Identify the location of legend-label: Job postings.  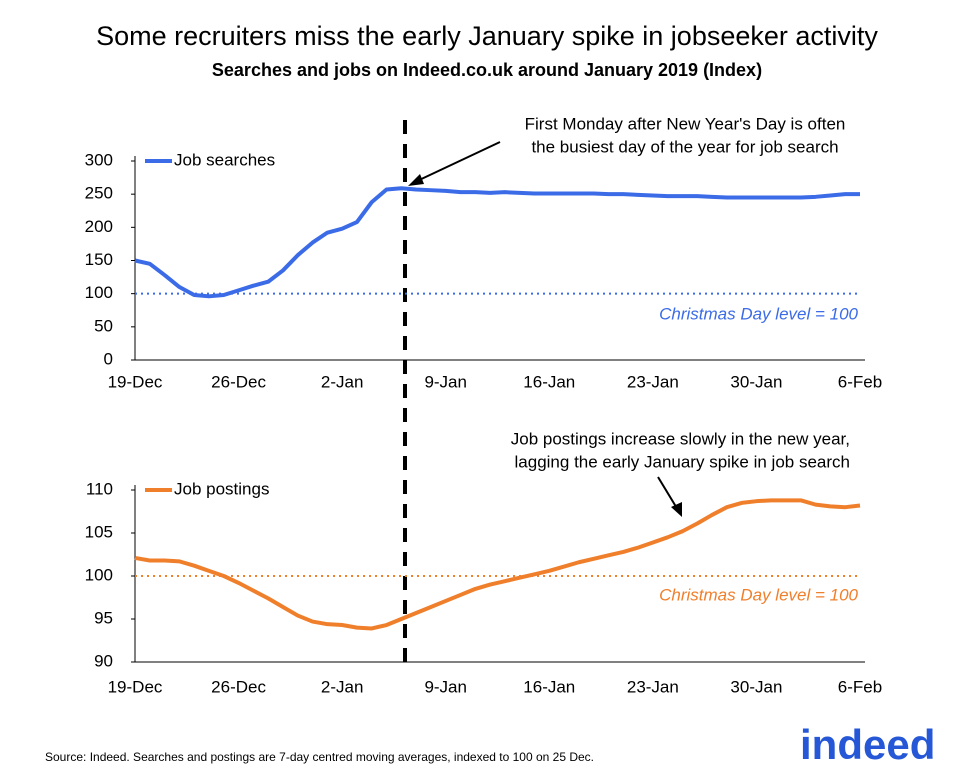
(221, 488).